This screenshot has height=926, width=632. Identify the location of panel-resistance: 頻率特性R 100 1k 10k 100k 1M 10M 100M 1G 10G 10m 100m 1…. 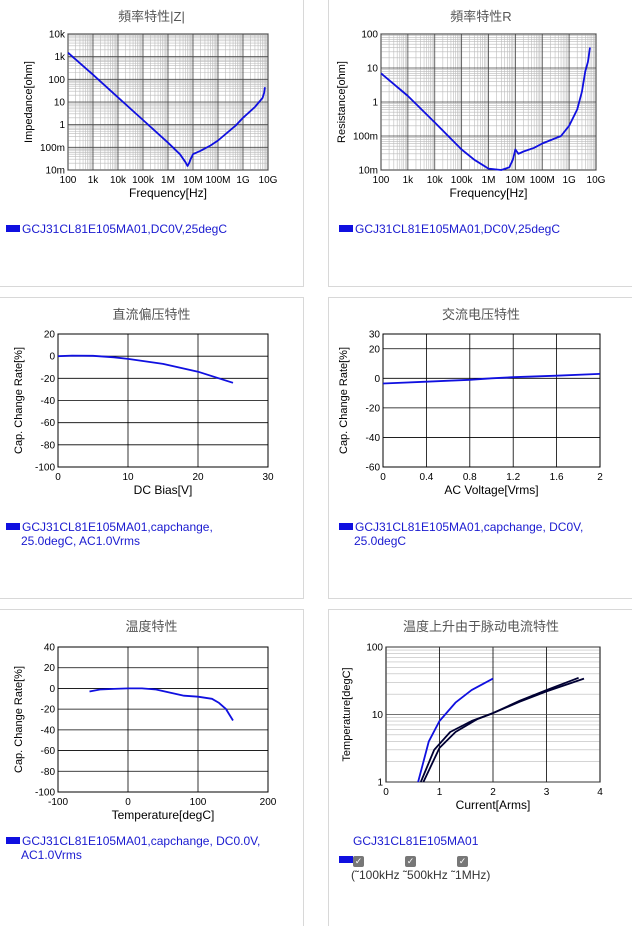
(480, 143).